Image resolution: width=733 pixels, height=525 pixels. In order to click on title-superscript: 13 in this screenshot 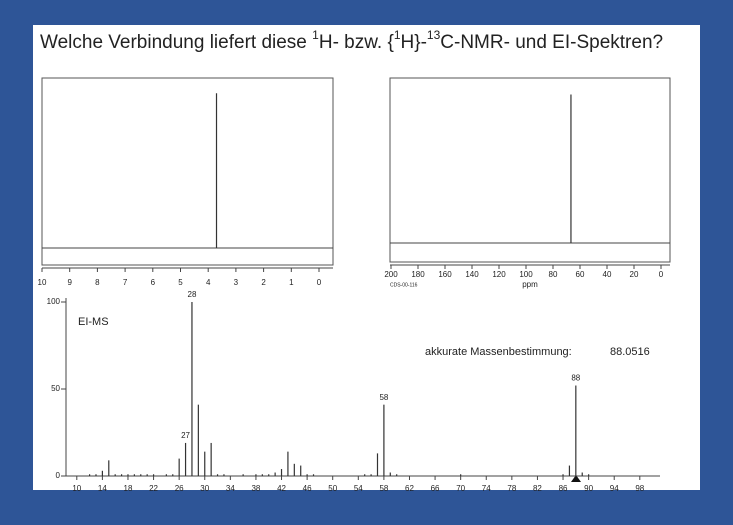, I will do `click(434, 35)`.